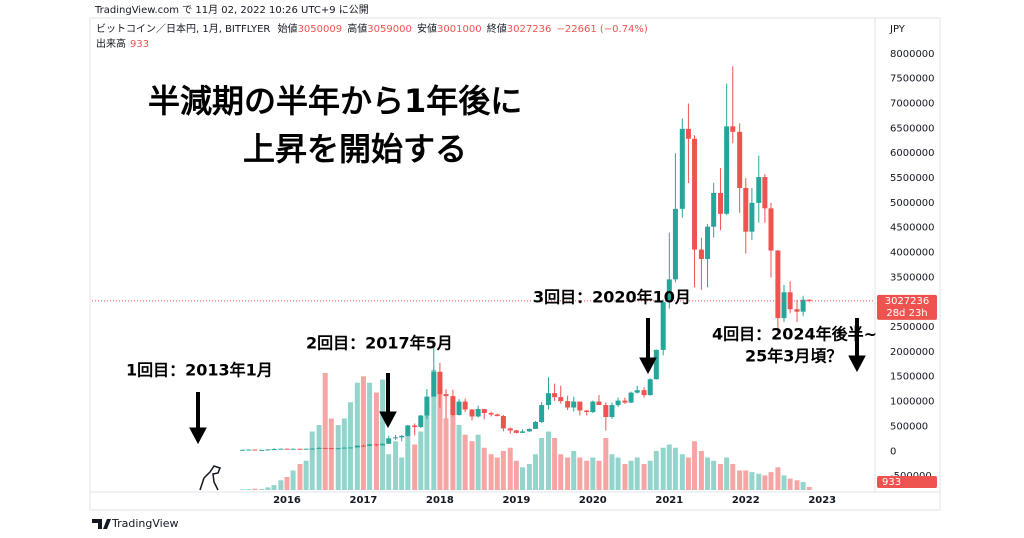 The image size is (1024, 538). I want to click on x-tick-label: 2016, so click(287, 500).